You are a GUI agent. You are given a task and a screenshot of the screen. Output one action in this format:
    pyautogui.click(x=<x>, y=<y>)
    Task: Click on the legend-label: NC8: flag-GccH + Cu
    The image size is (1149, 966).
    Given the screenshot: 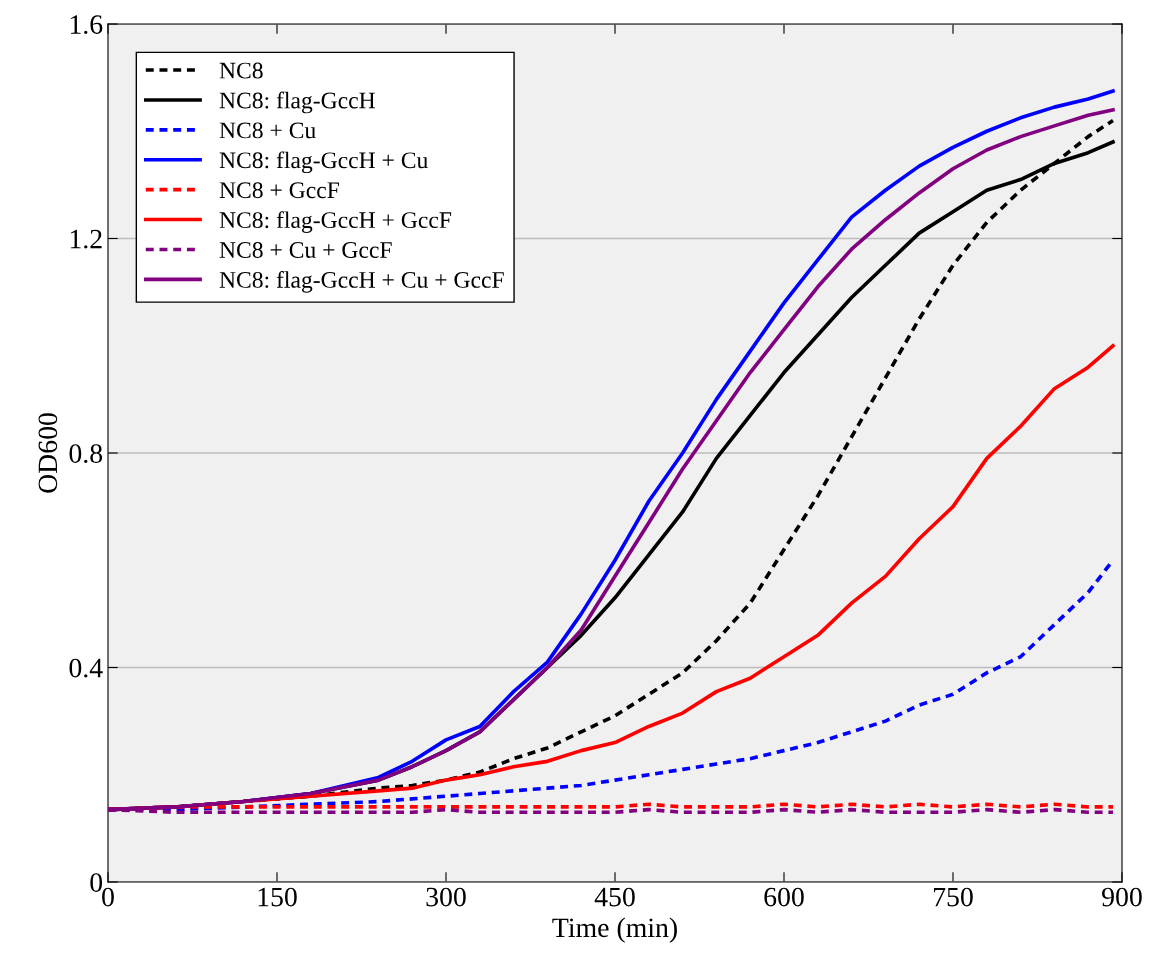 What is the action you would take?
    pyautogui.click(x=323, y=162)
    